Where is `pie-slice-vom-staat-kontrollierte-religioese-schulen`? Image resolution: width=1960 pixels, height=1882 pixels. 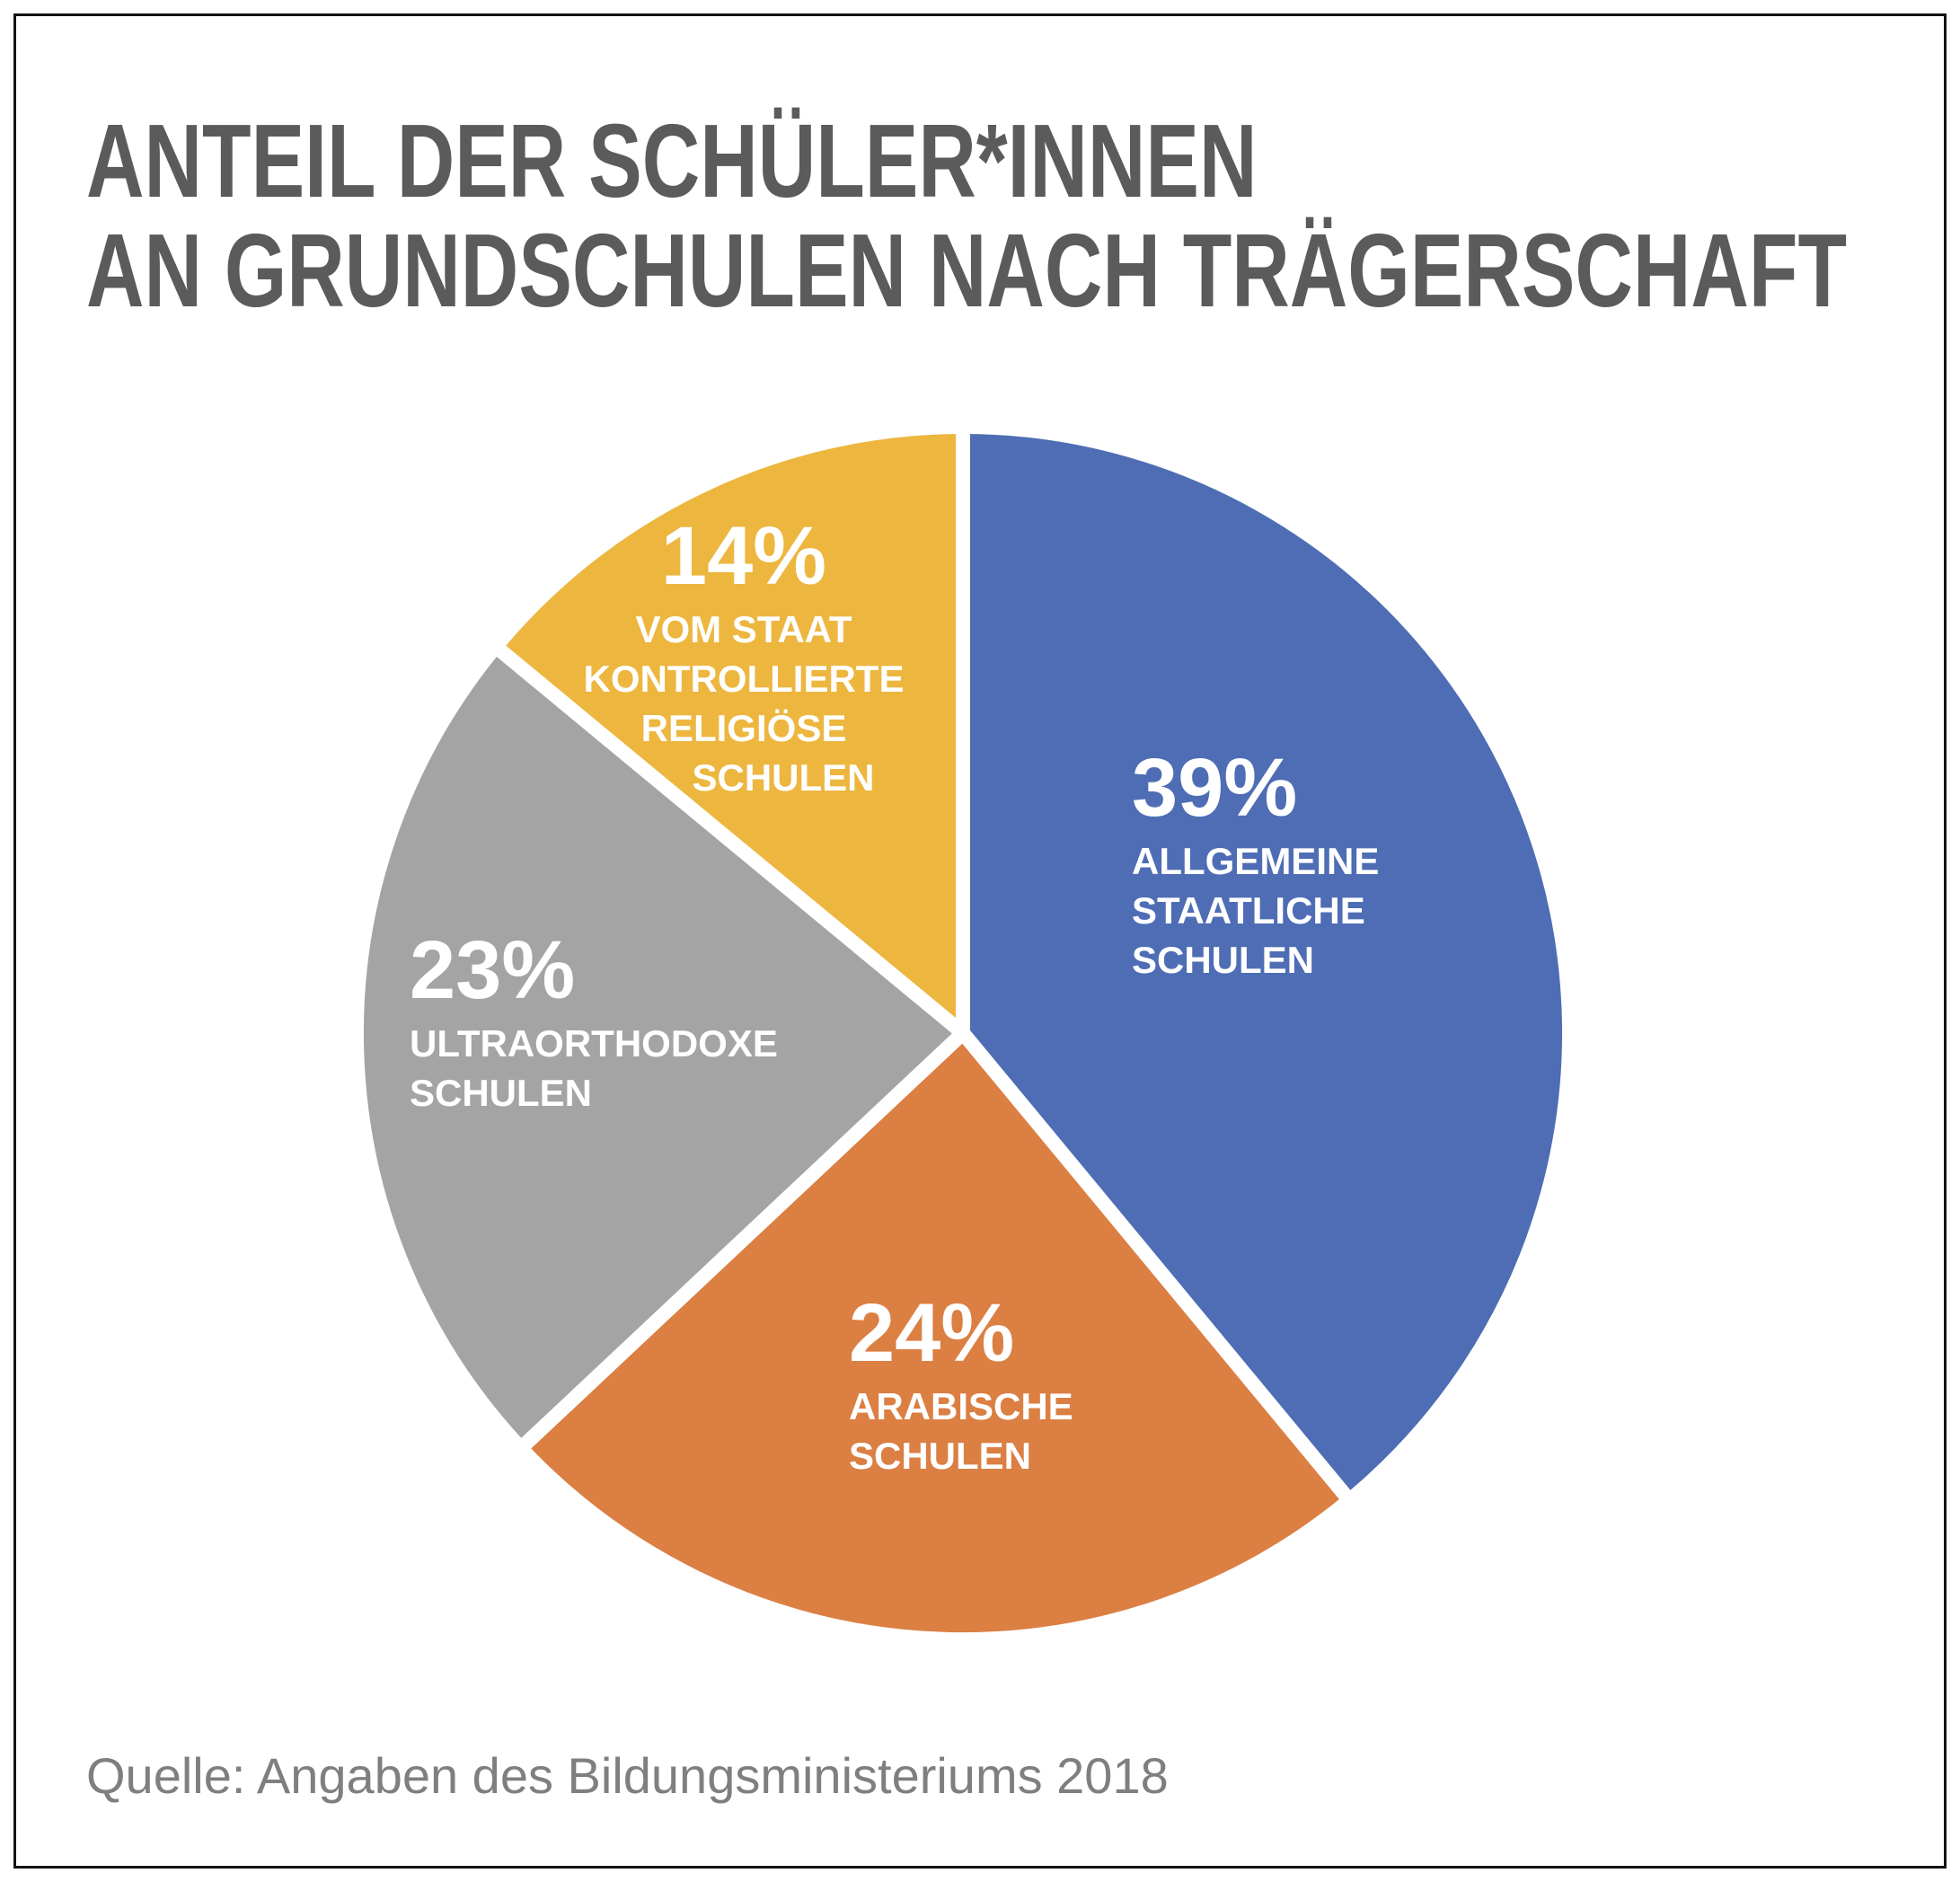 pie-slice-vom-staat-kontrollierte-religioese-schulen is located at coordinates (729, 730).